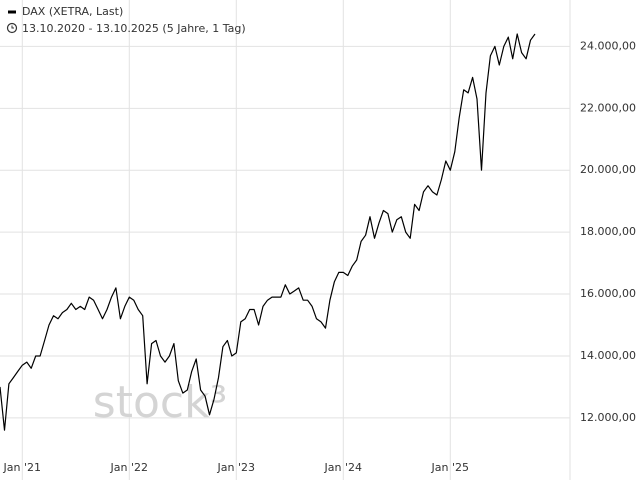 Image resolution: width=640 pixels, height=480 pixels. Describe the element at coordinates (129, 467) in the screenshot. I see `x-tick-label: Jan '22` at that location.